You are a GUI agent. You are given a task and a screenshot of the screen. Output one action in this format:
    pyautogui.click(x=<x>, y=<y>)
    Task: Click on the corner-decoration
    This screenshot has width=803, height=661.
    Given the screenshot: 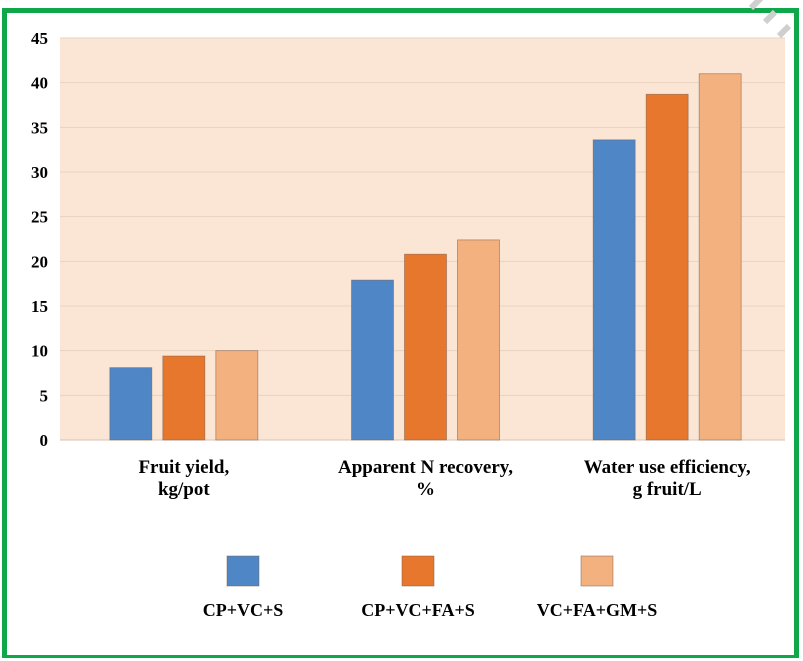 What is the action you would take?
    pyautogui.click(x=770, y=19)
    